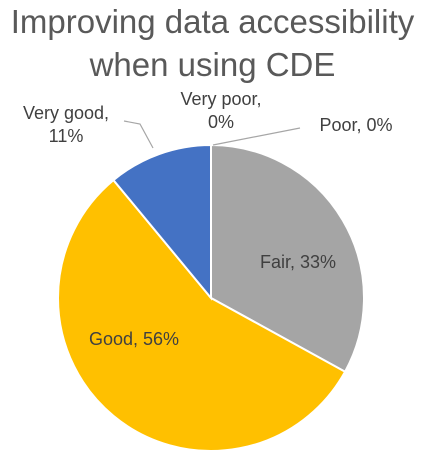 The width and height of the screenshot is (425, 453). What do you see at coordinates (220, 99) in the screenshot?
I see `data-label-very-poor-line: Very poor,` at bounding box center [220, 99].